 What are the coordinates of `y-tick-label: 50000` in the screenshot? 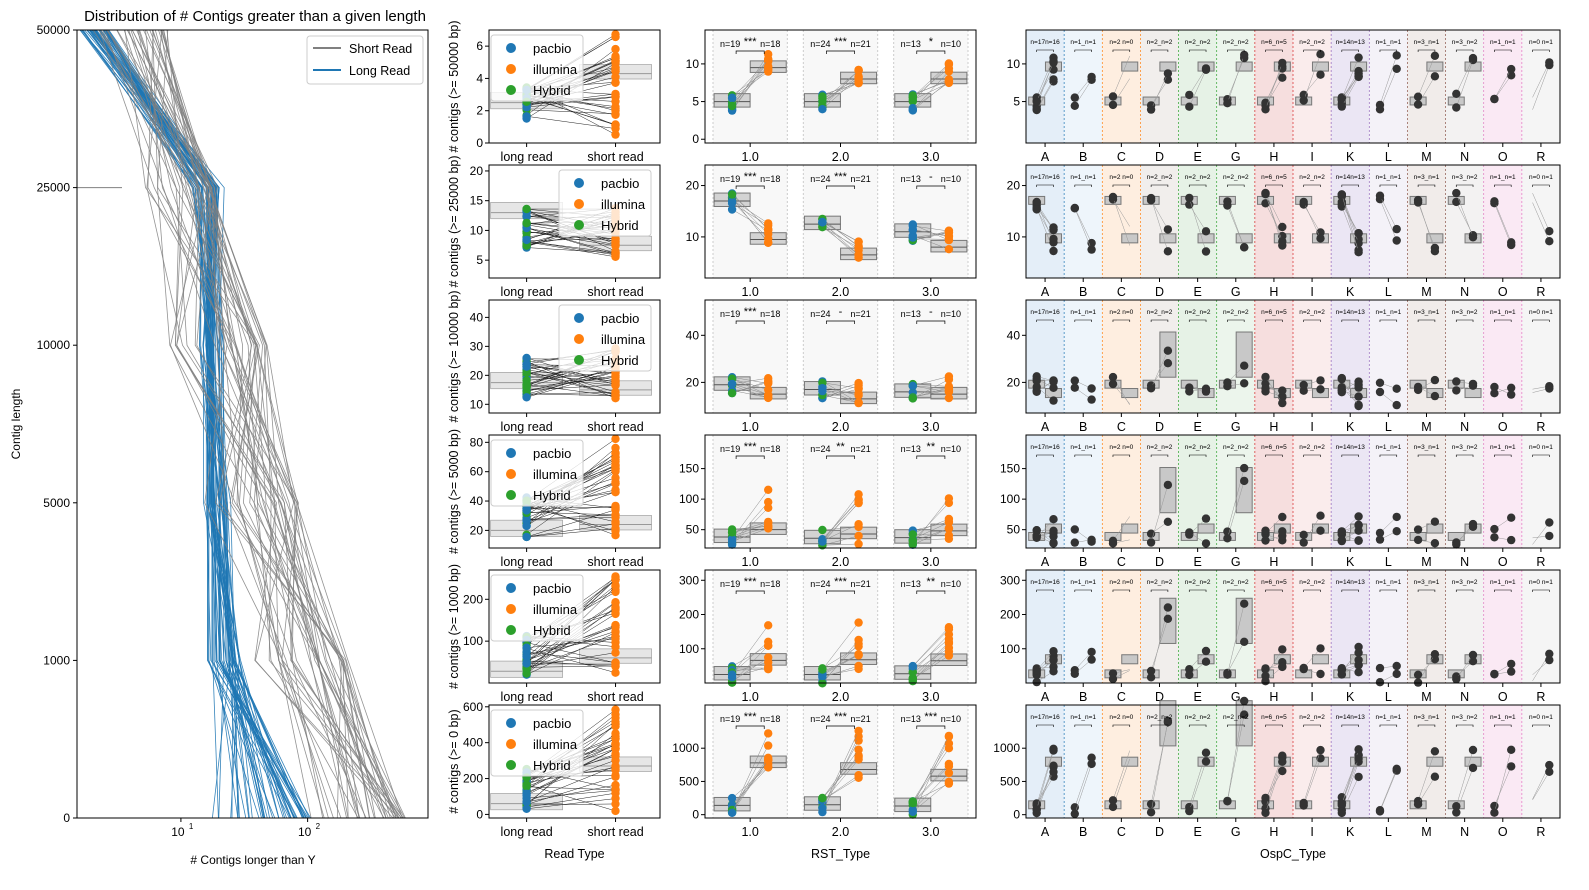 It's located at (54, 30).